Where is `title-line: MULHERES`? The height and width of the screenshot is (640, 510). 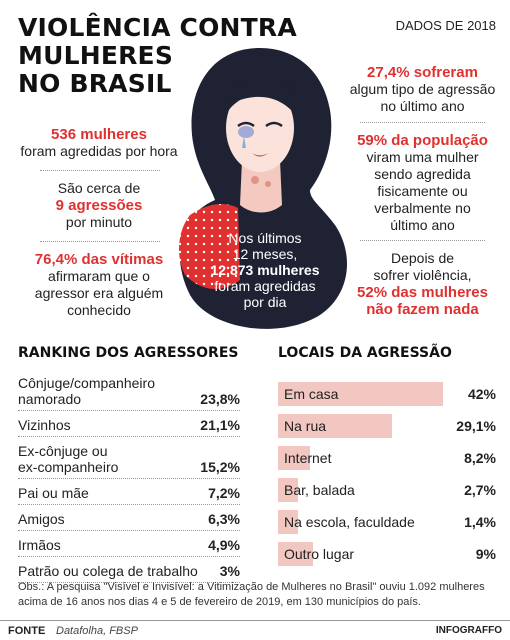
title-line: MULHERES is located at coordinates (96, 55).